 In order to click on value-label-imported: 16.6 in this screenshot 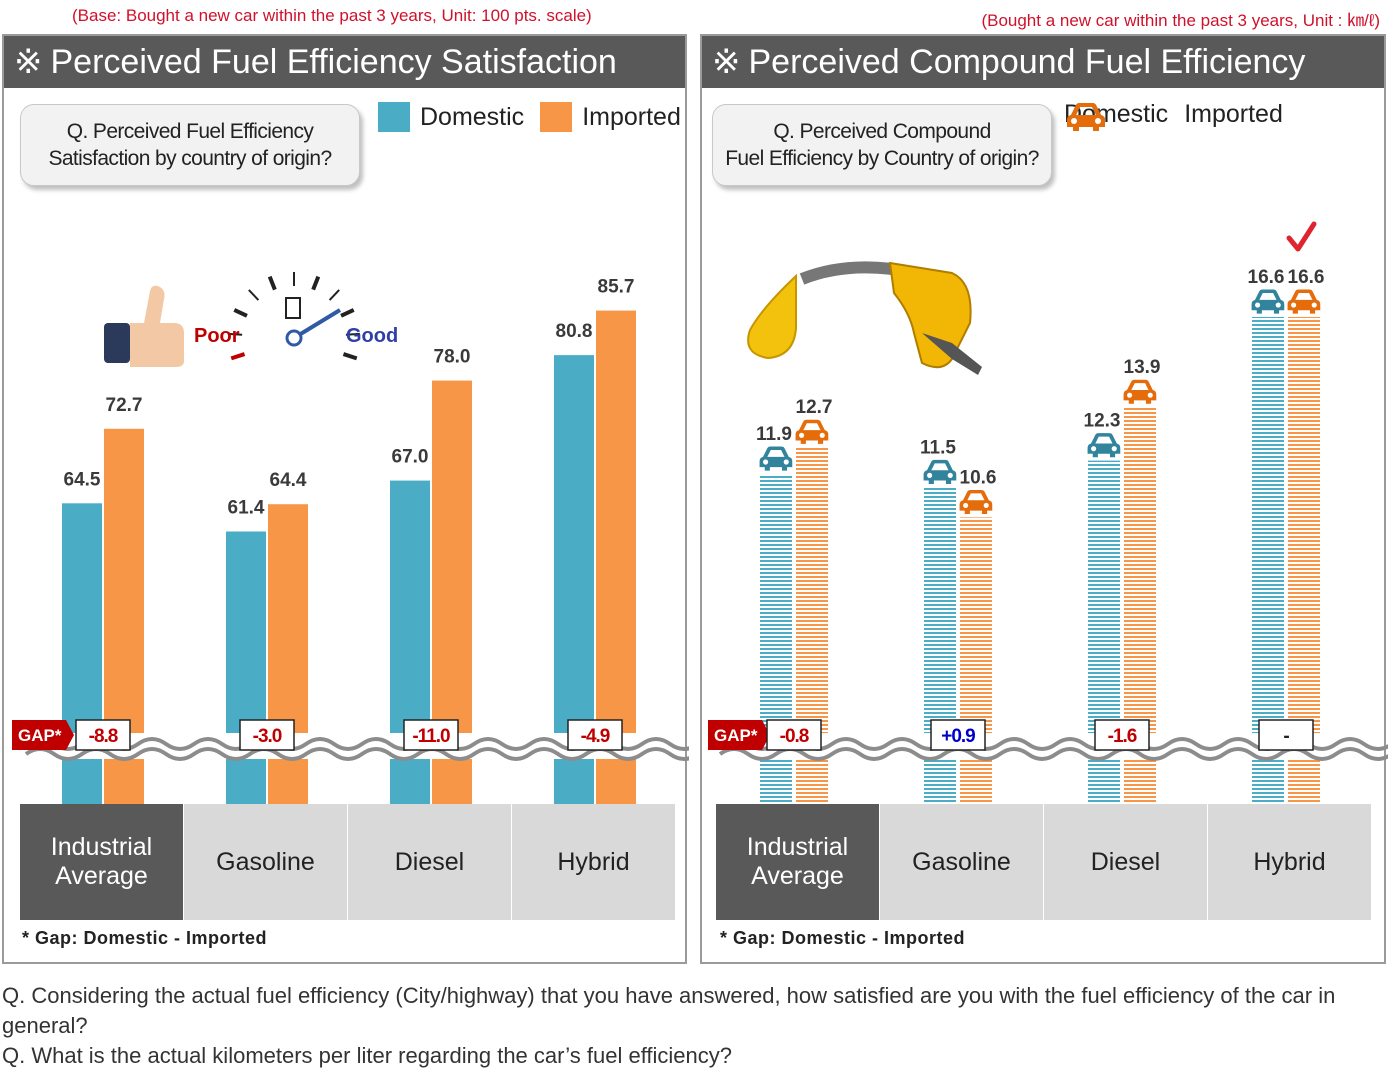, I will do `click(1306, 277)`.